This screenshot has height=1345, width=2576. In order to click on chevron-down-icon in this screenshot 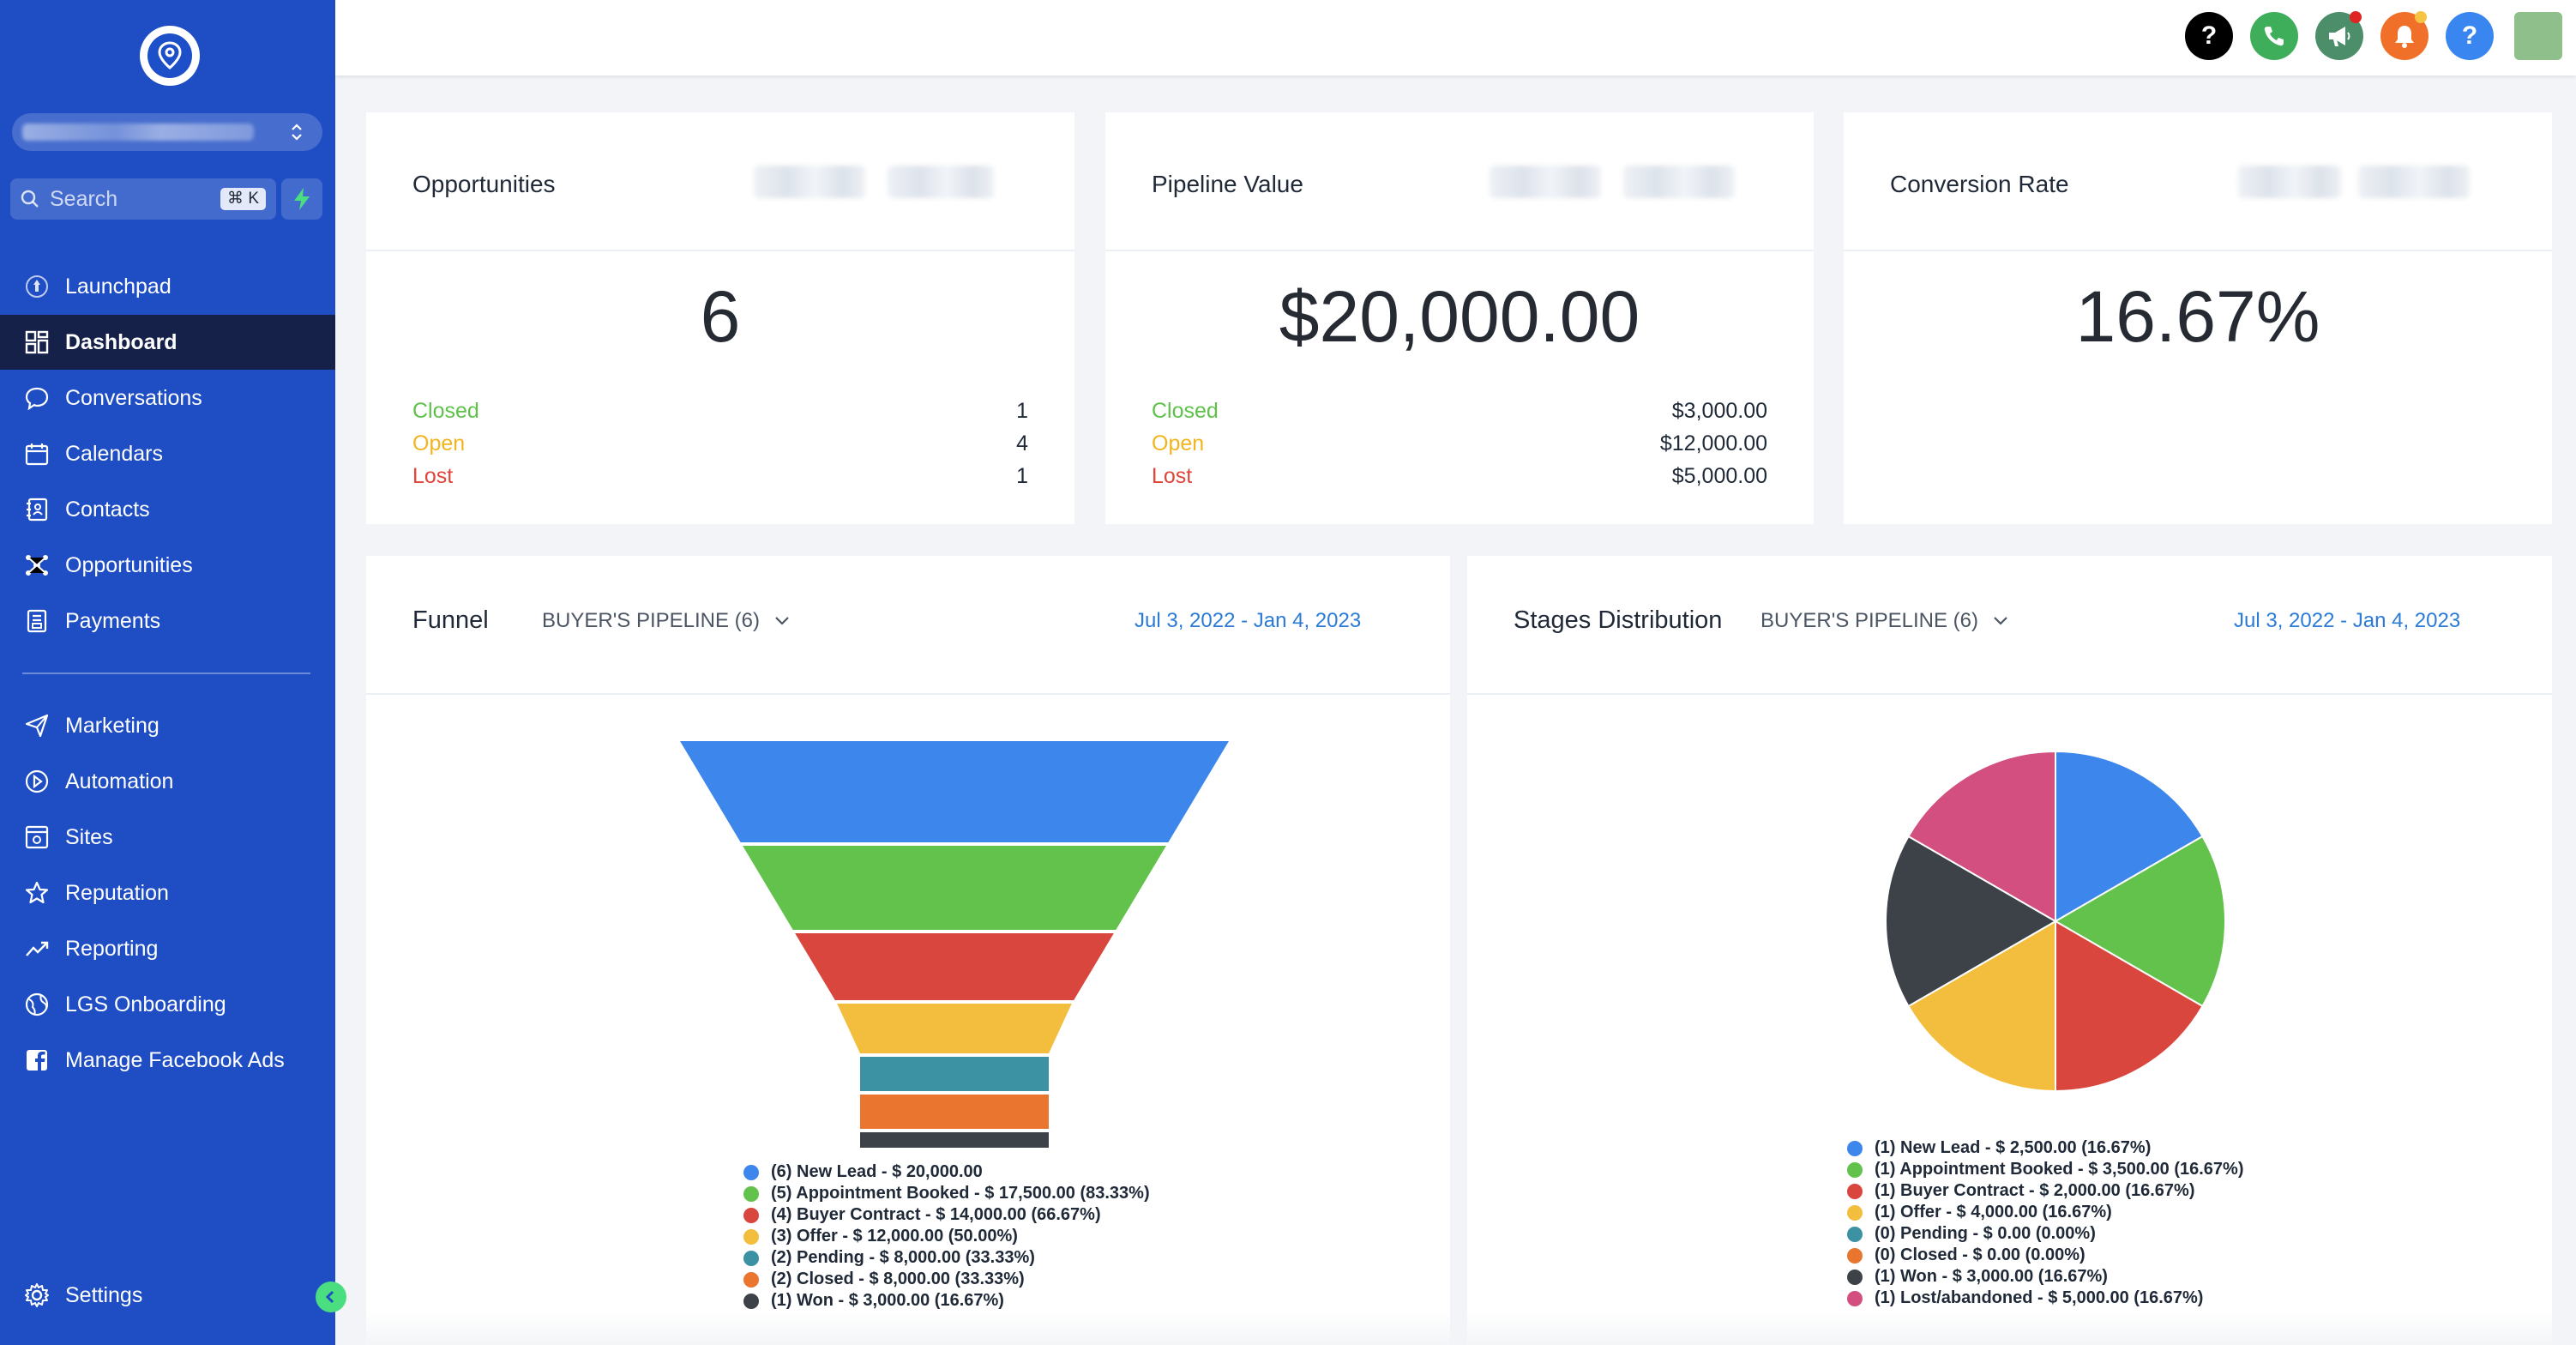, I will do `click(782, 621)`.